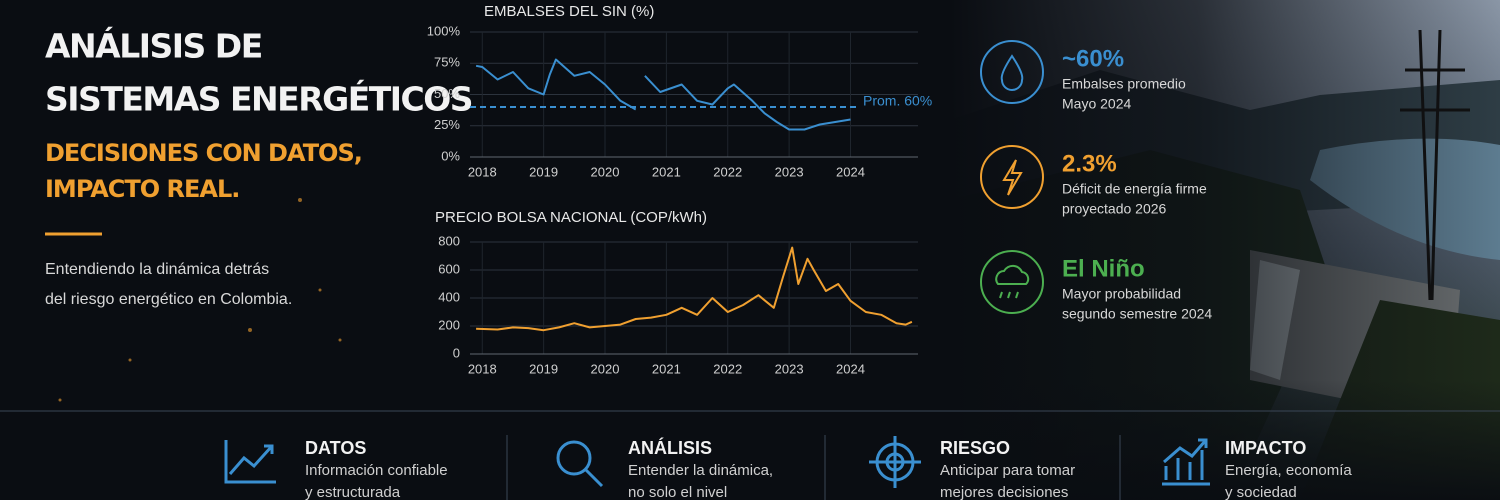 This screenshot has height=500, width=1500. Describe the element at coordinates (447, 93) in the screenshot. I see `y-tick-label: 50%` at that location.